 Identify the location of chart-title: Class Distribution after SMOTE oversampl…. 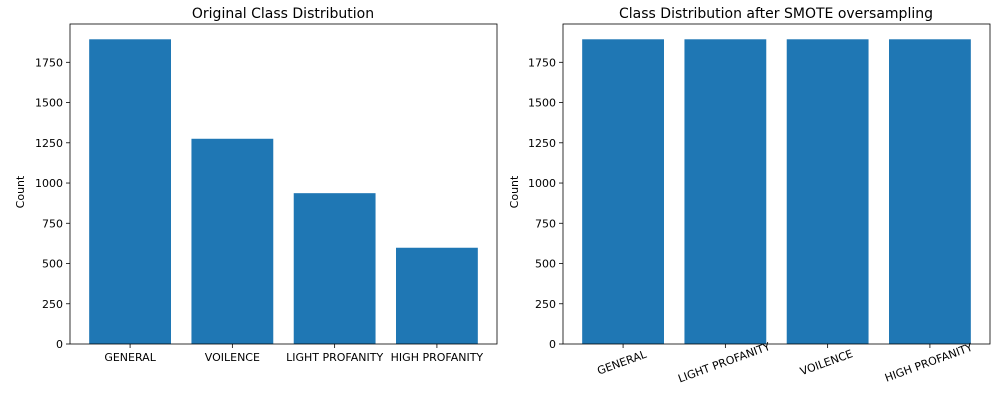
(776, 14).